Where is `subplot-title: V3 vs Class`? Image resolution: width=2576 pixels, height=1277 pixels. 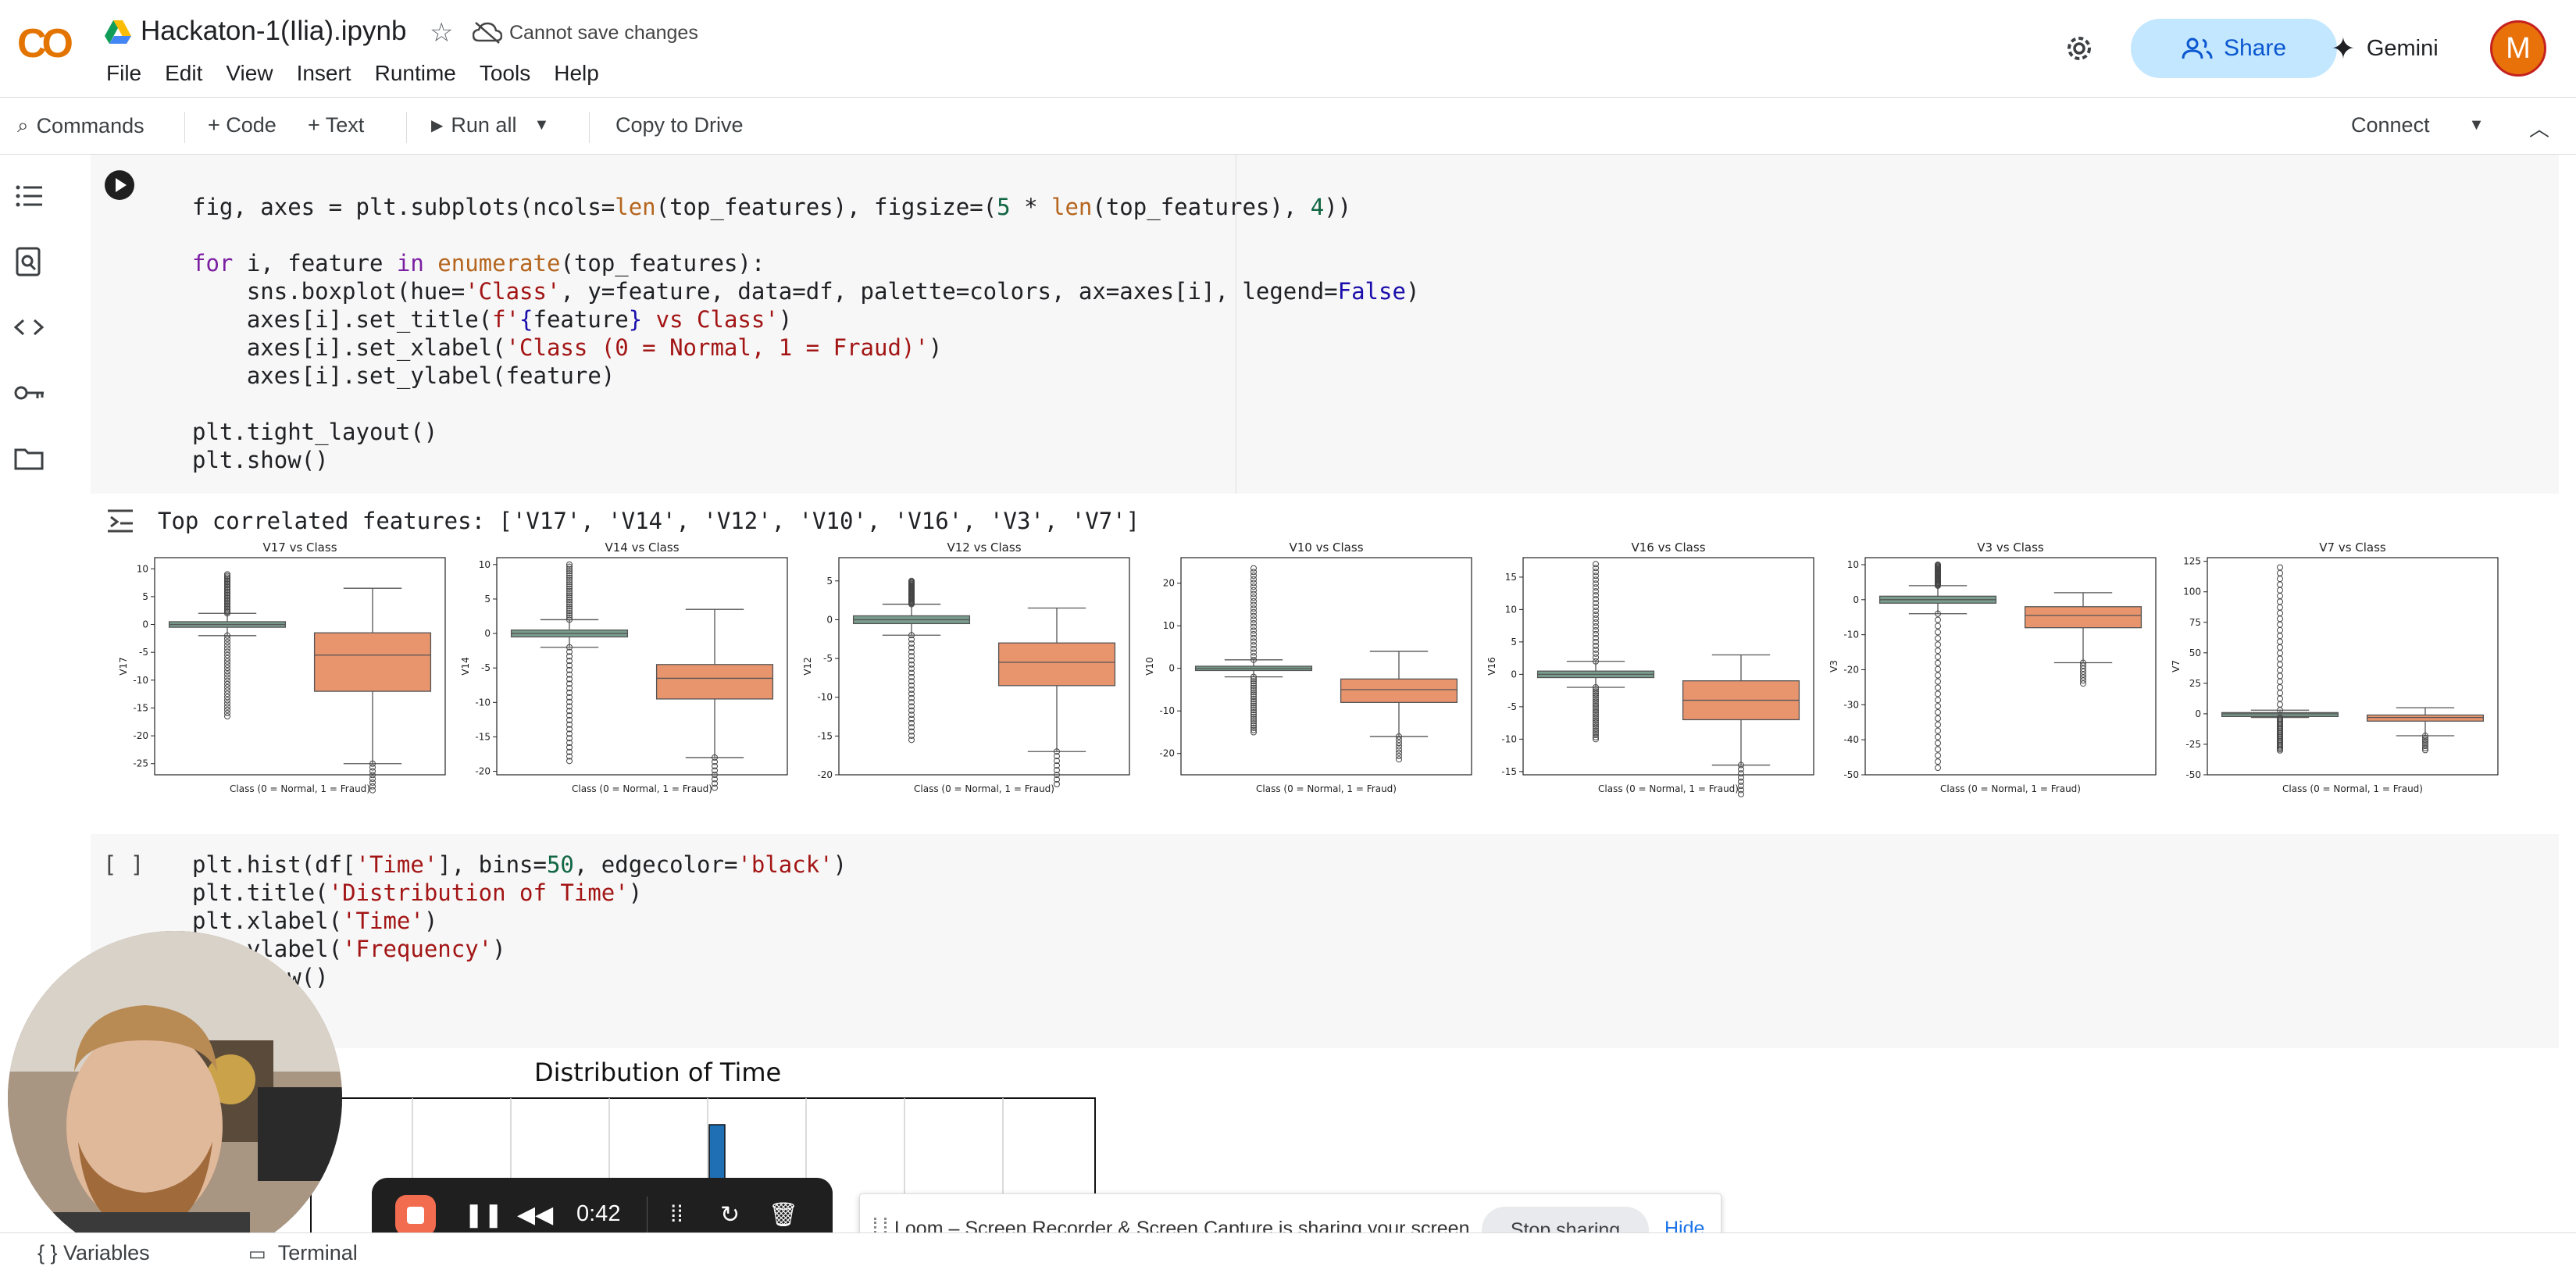
subplot-title: V3 vs Class is located at coordinates (2010, 547).